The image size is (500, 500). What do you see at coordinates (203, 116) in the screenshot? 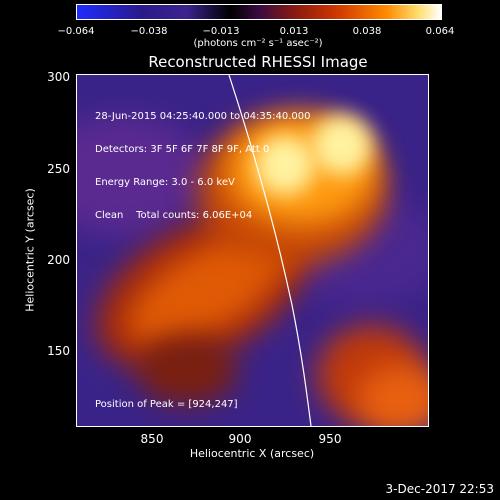
I see `info-line: 28-Jun-2015 04:25:40.000 to 04:35:40.000` at bounding box center [203, 116].